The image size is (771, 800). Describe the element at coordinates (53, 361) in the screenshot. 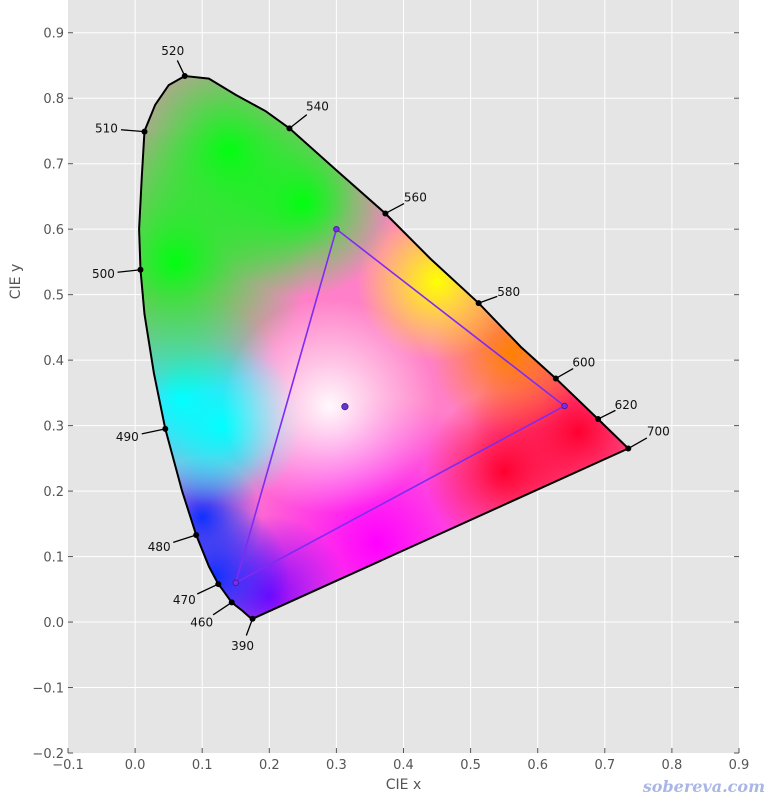

I see `y-tick-label: 0.4` at that location.